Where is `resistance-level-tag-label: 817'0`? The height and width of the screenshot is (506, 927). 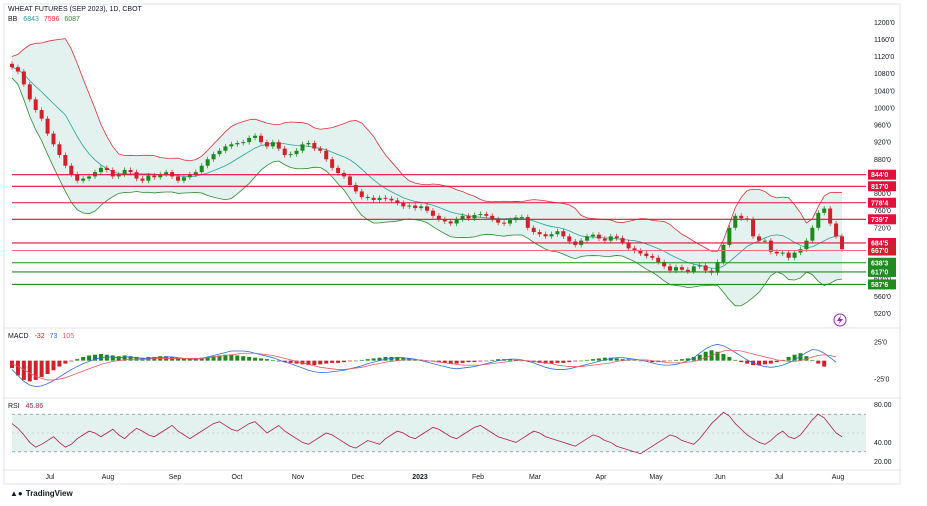
resistance-level-tag-label: 817'0 is located at coordinates (879, 187).